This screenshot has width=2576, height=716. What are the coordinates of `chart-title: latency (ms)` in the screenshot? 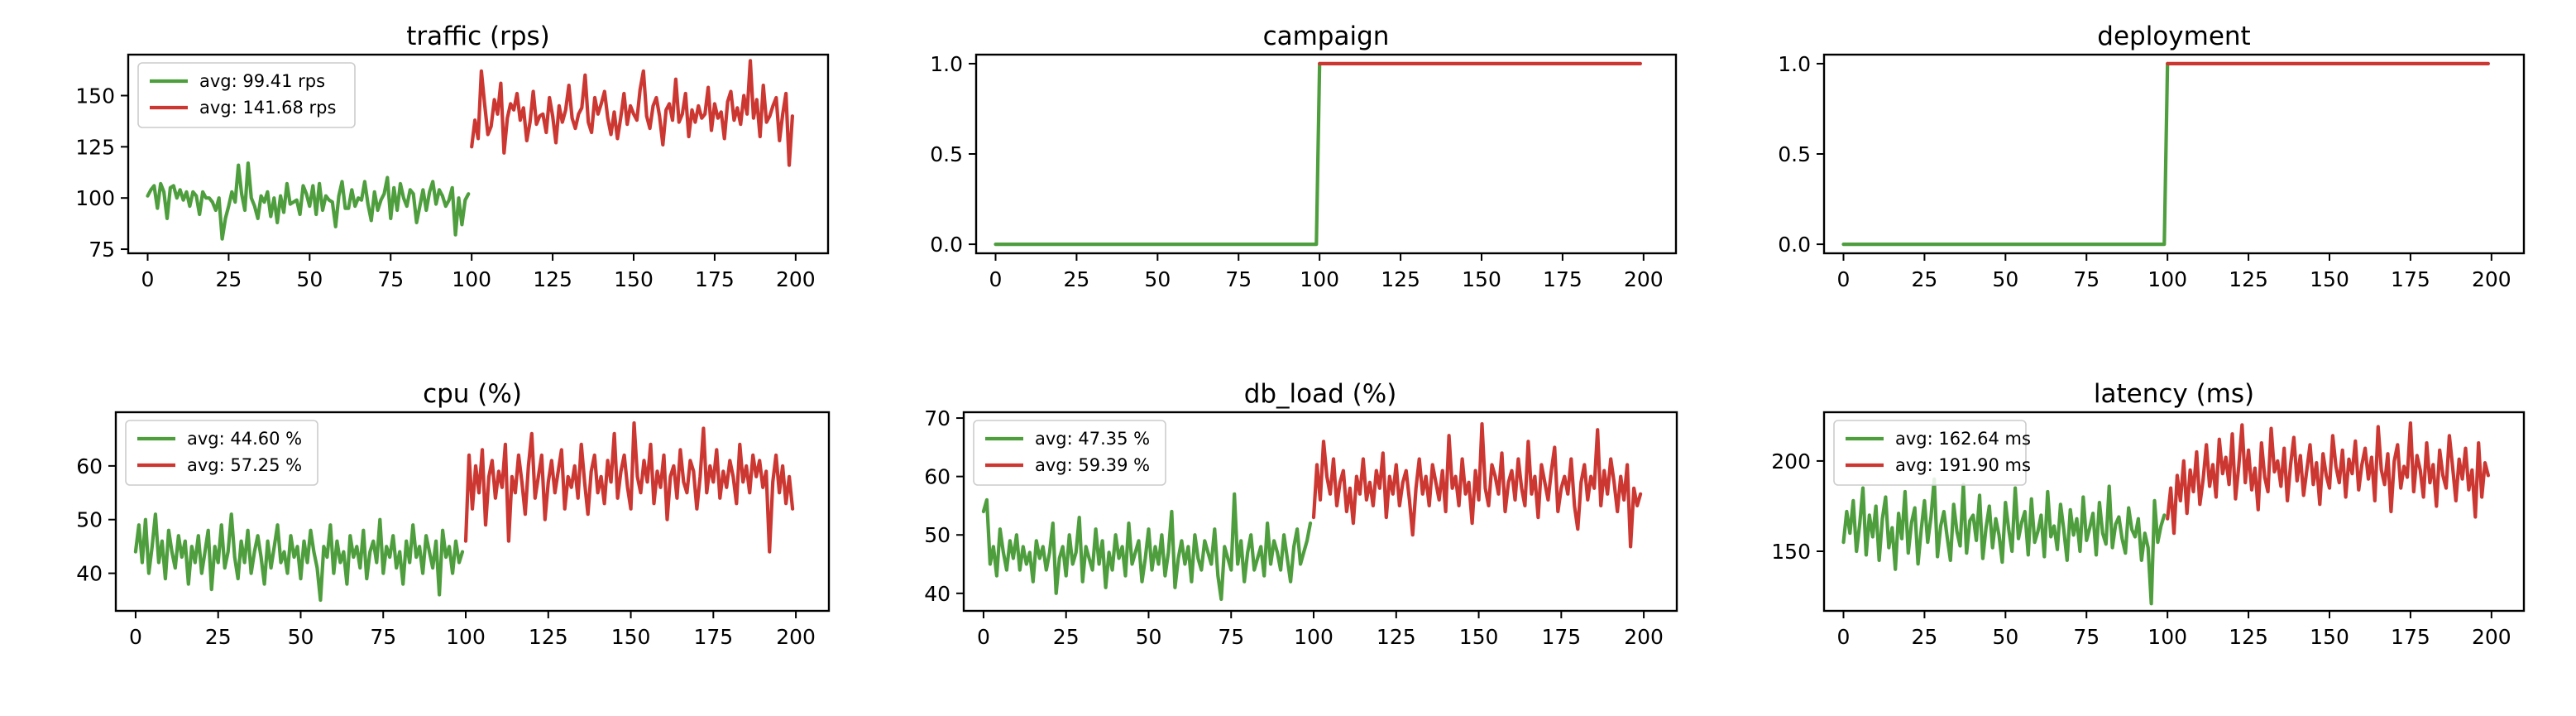 It's located at (2174, 394).